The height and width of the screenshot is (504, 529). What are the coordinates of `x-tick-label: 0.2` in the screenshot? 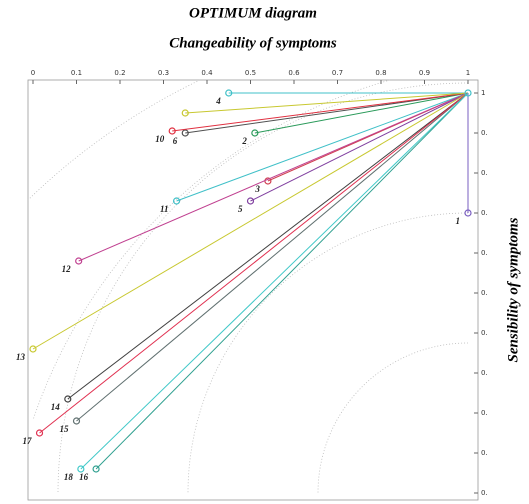 It's located at (119, 73).